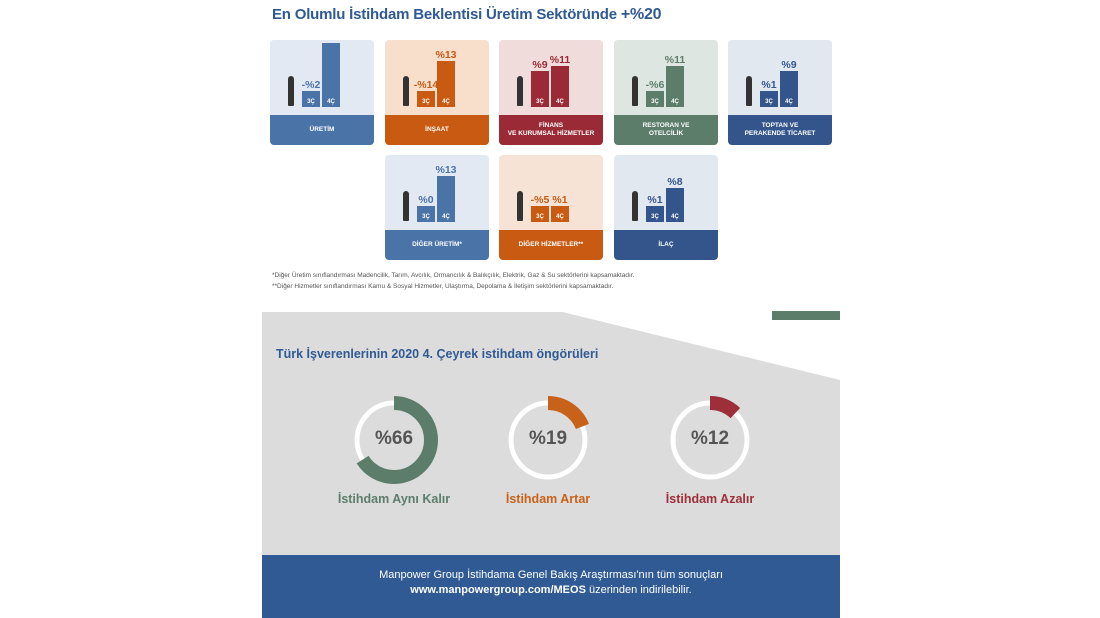 The width and height of the screenshot is (1100, 618). Describe the element at coordinates (540, 200) in the screenshot. I see `value-q3: -%5` at that location.